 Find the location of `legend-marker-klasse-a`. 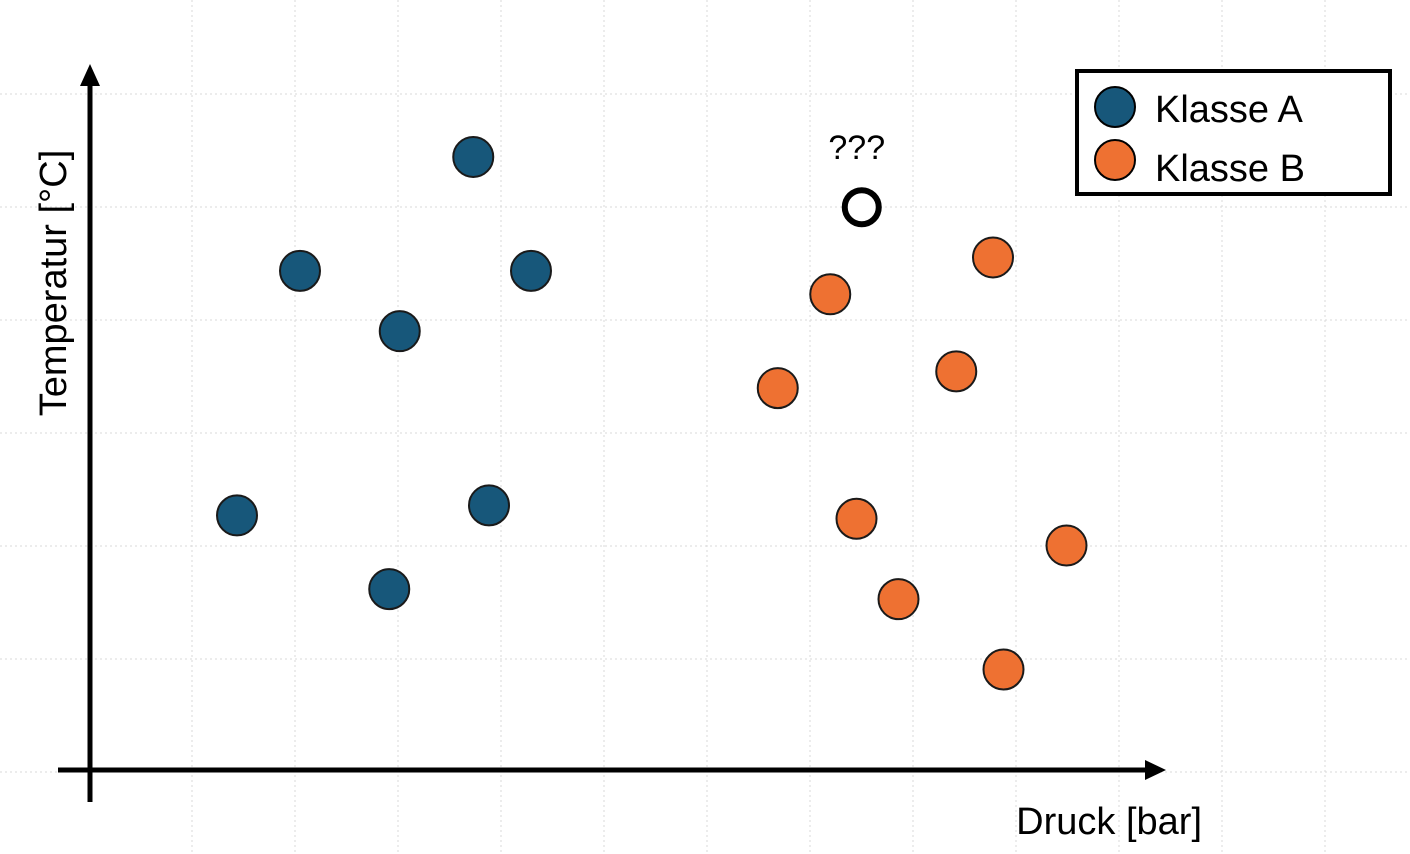

legend-marker-klasse-a is located at coordinates (1115, 107).